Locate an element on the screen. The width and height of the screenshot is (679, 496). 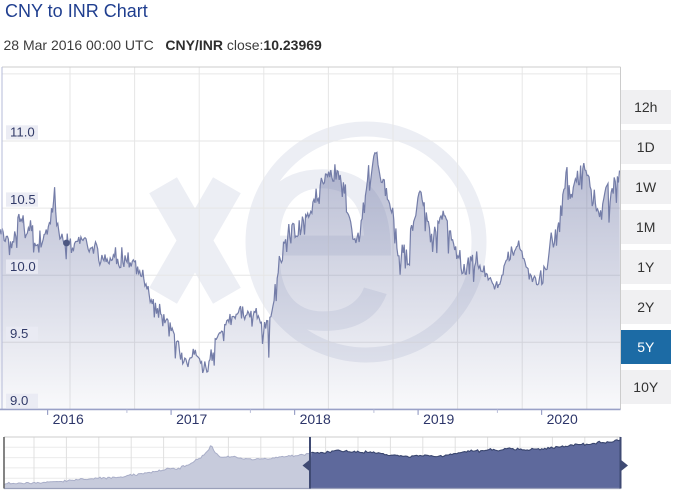
svg-text: 2019 is located at coordinates (438, 419).